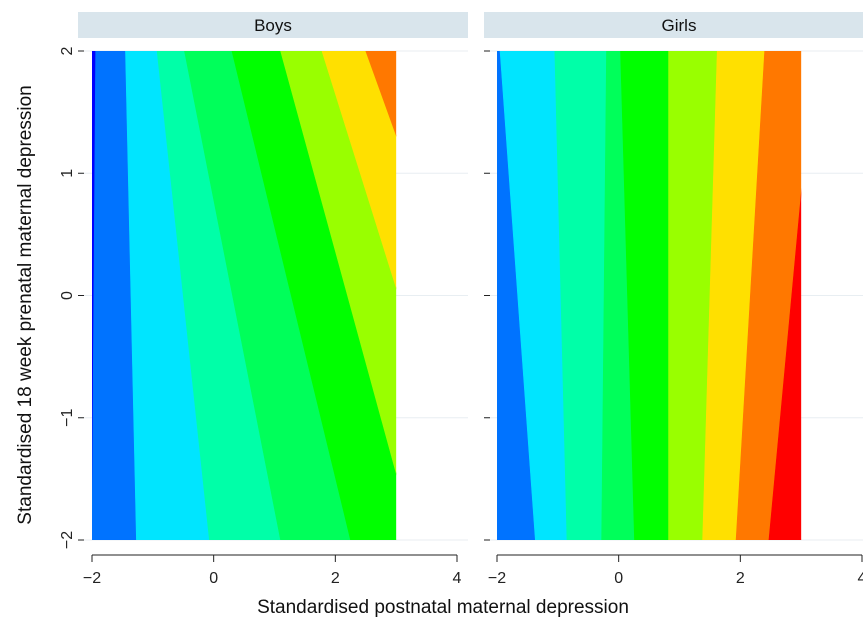 Image resolution: width=863 pixels, height=617 pixels. I want to click on y-tick-label: 1, so click(67, 173).